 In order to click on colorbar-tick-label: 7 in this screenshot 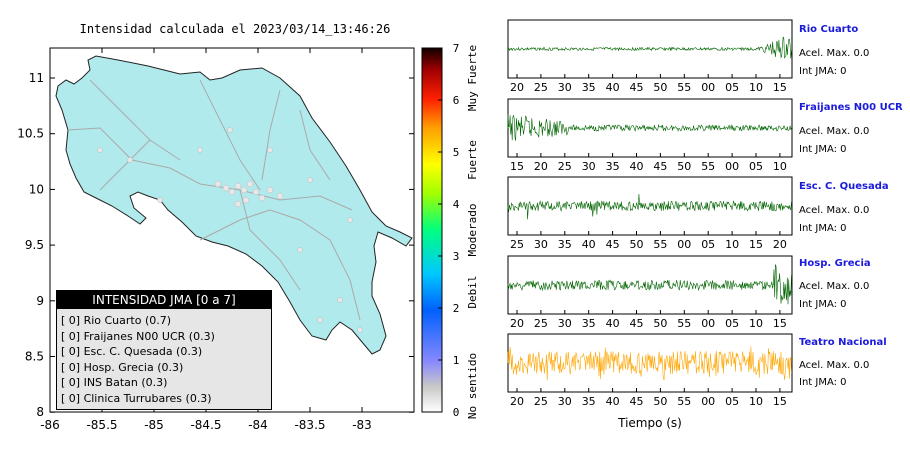, I will do `click(456, 48)`.